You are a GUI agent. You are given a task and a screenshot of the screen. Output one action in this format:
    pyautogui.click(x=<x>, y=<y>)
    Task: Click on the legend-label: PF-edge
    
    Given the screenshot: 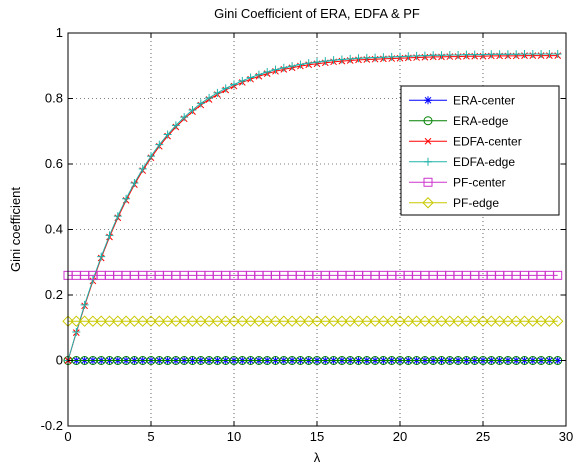 What is the action you would take?
    pyautogui.click(x=476, y=203)
    